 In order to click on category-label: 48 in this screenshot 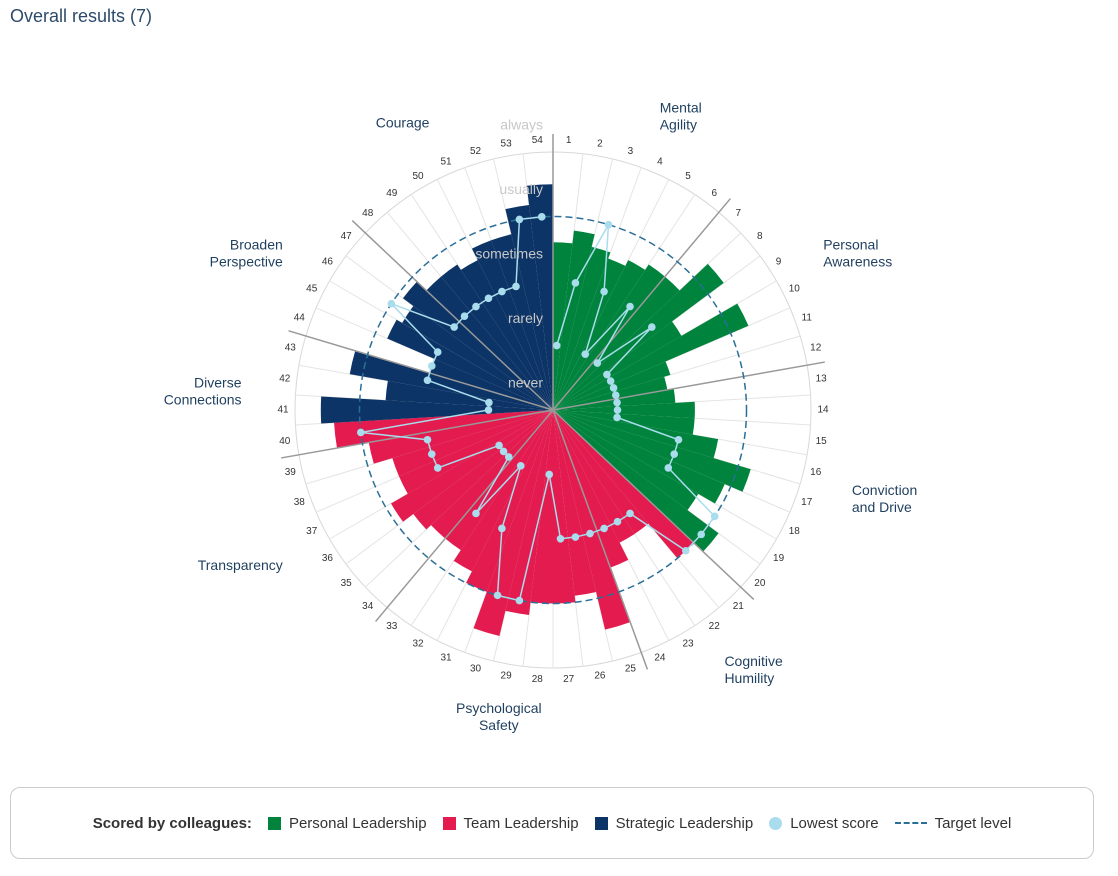, I will do `click(368, 213)`.